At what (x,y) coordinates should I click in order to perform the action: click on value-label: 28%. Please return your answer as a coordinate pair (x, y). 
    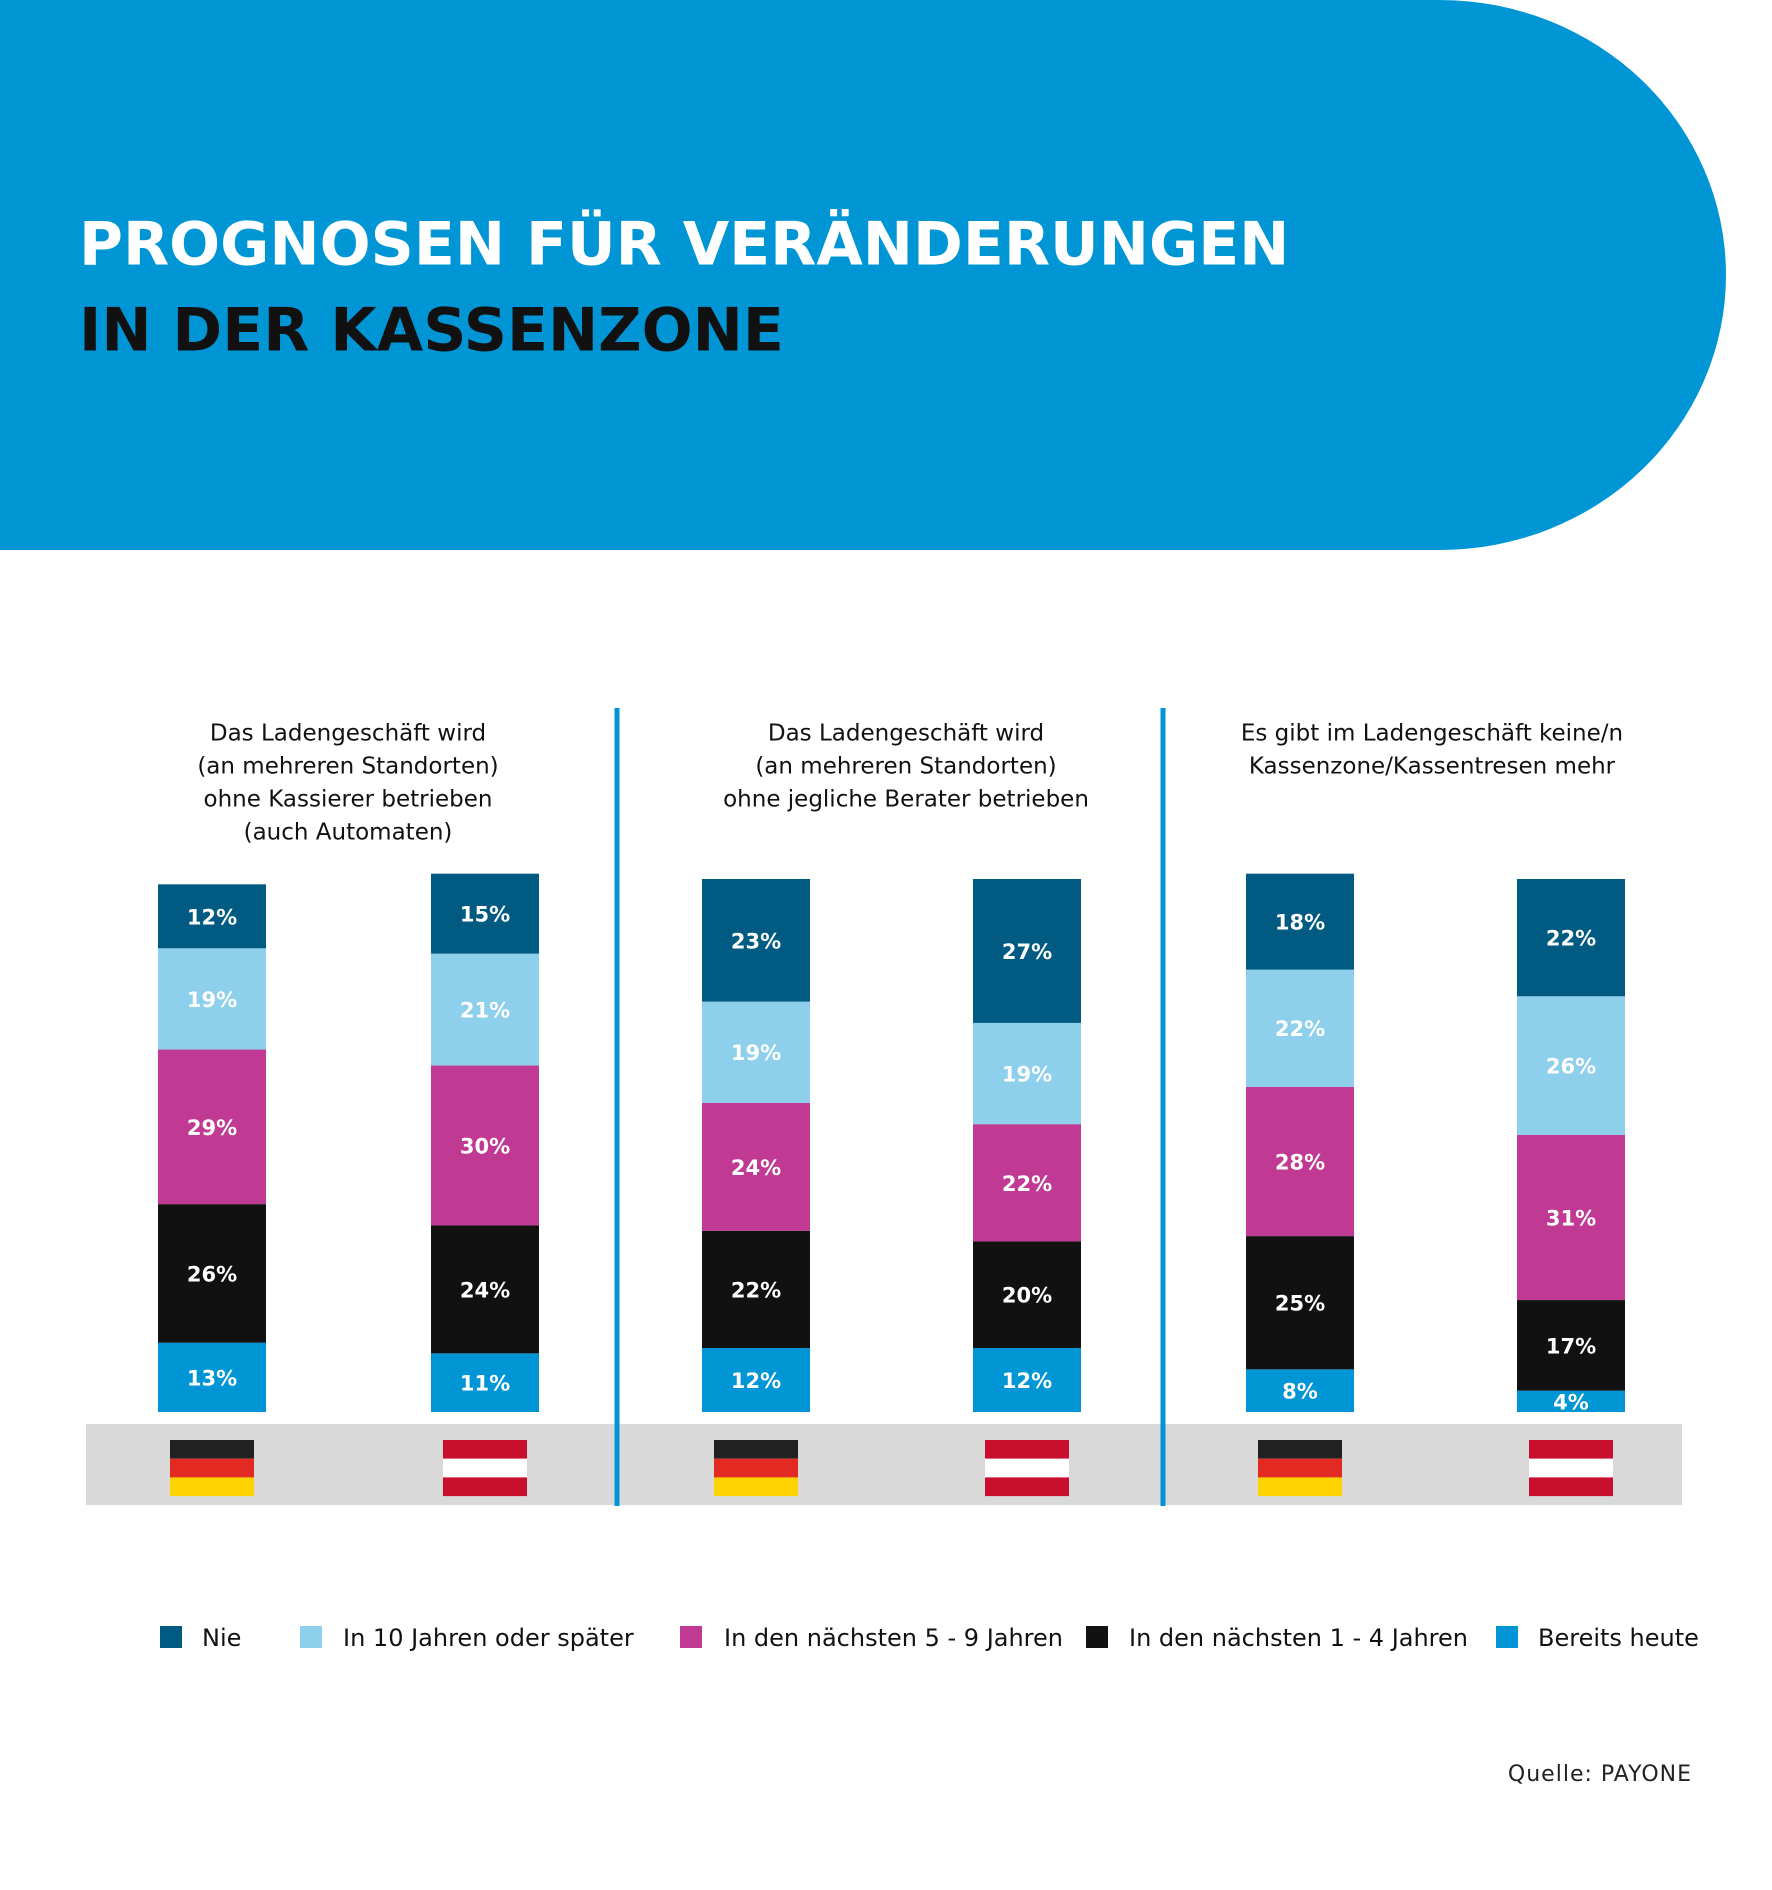
    Looking at the image, I should click on (1300, 1162).